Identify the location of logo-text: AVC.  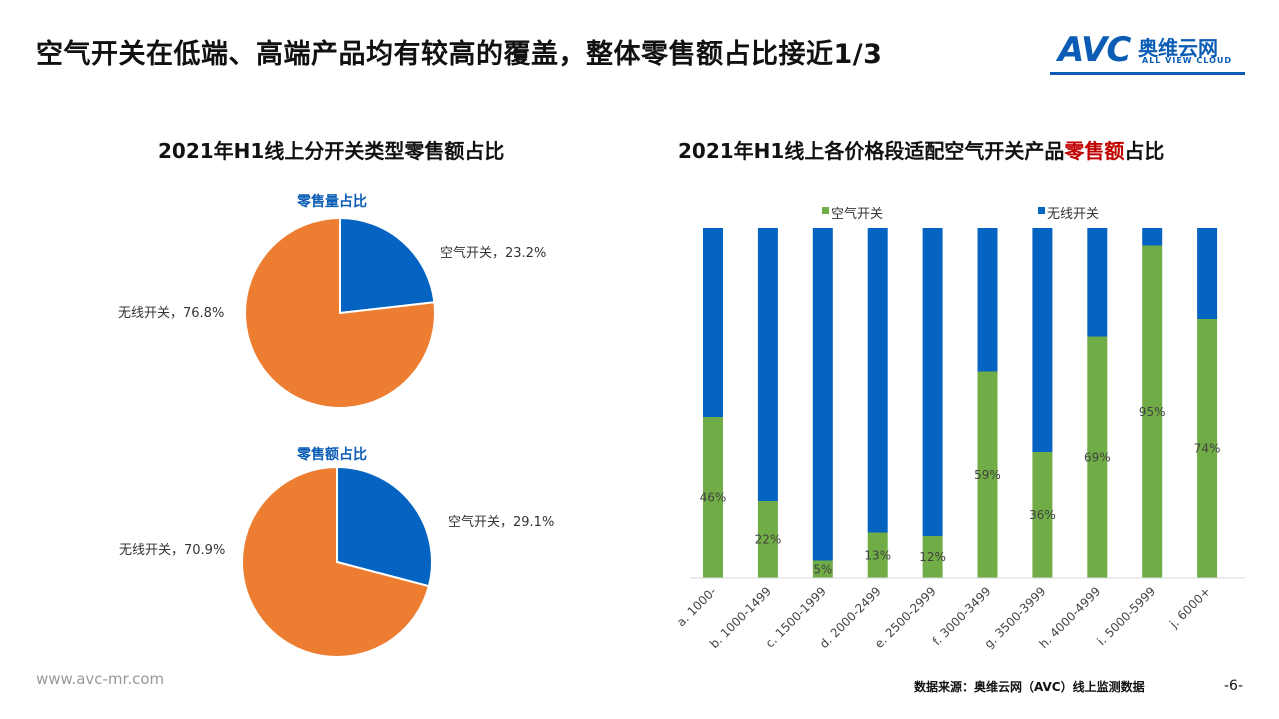
(1094, 50).